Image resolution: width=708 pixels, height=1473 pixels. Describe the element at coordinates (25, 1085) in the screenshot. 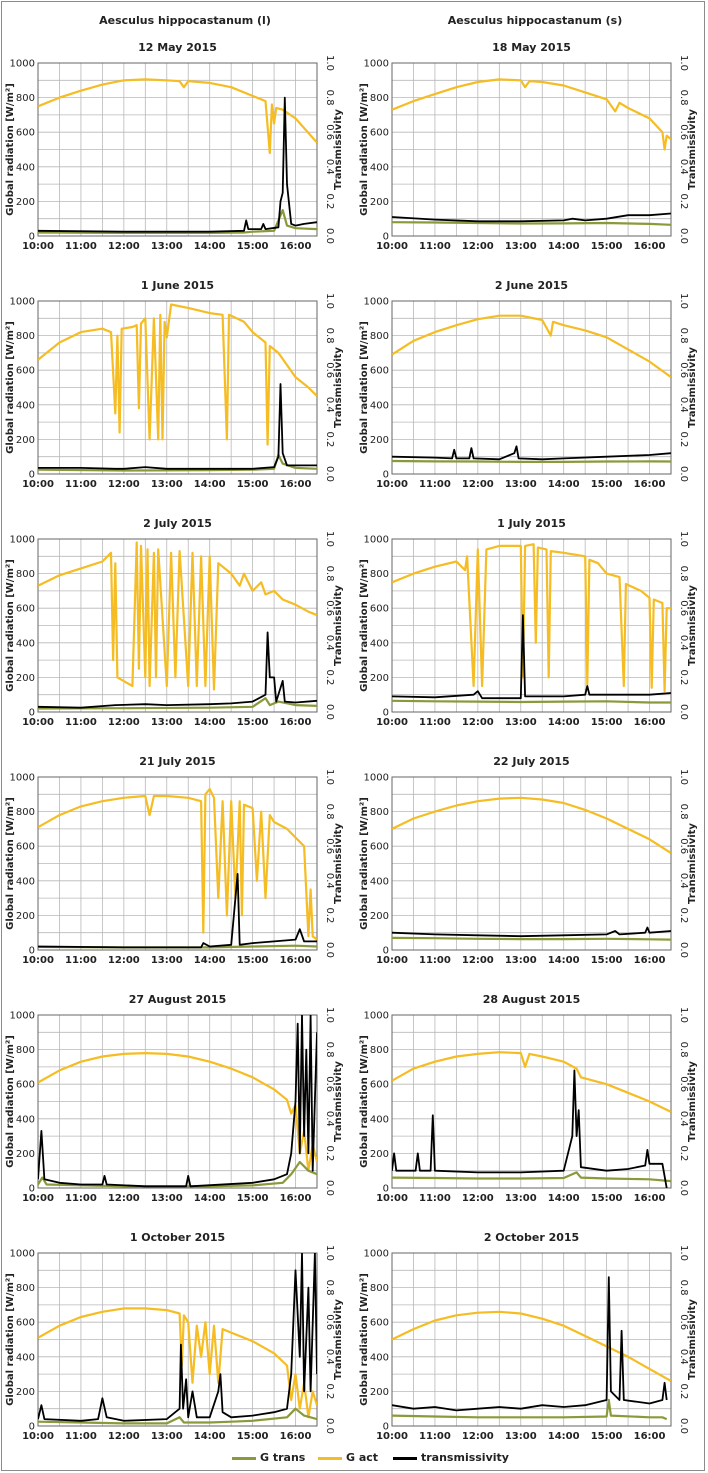

I see `y-tick-label: 600` at that location.